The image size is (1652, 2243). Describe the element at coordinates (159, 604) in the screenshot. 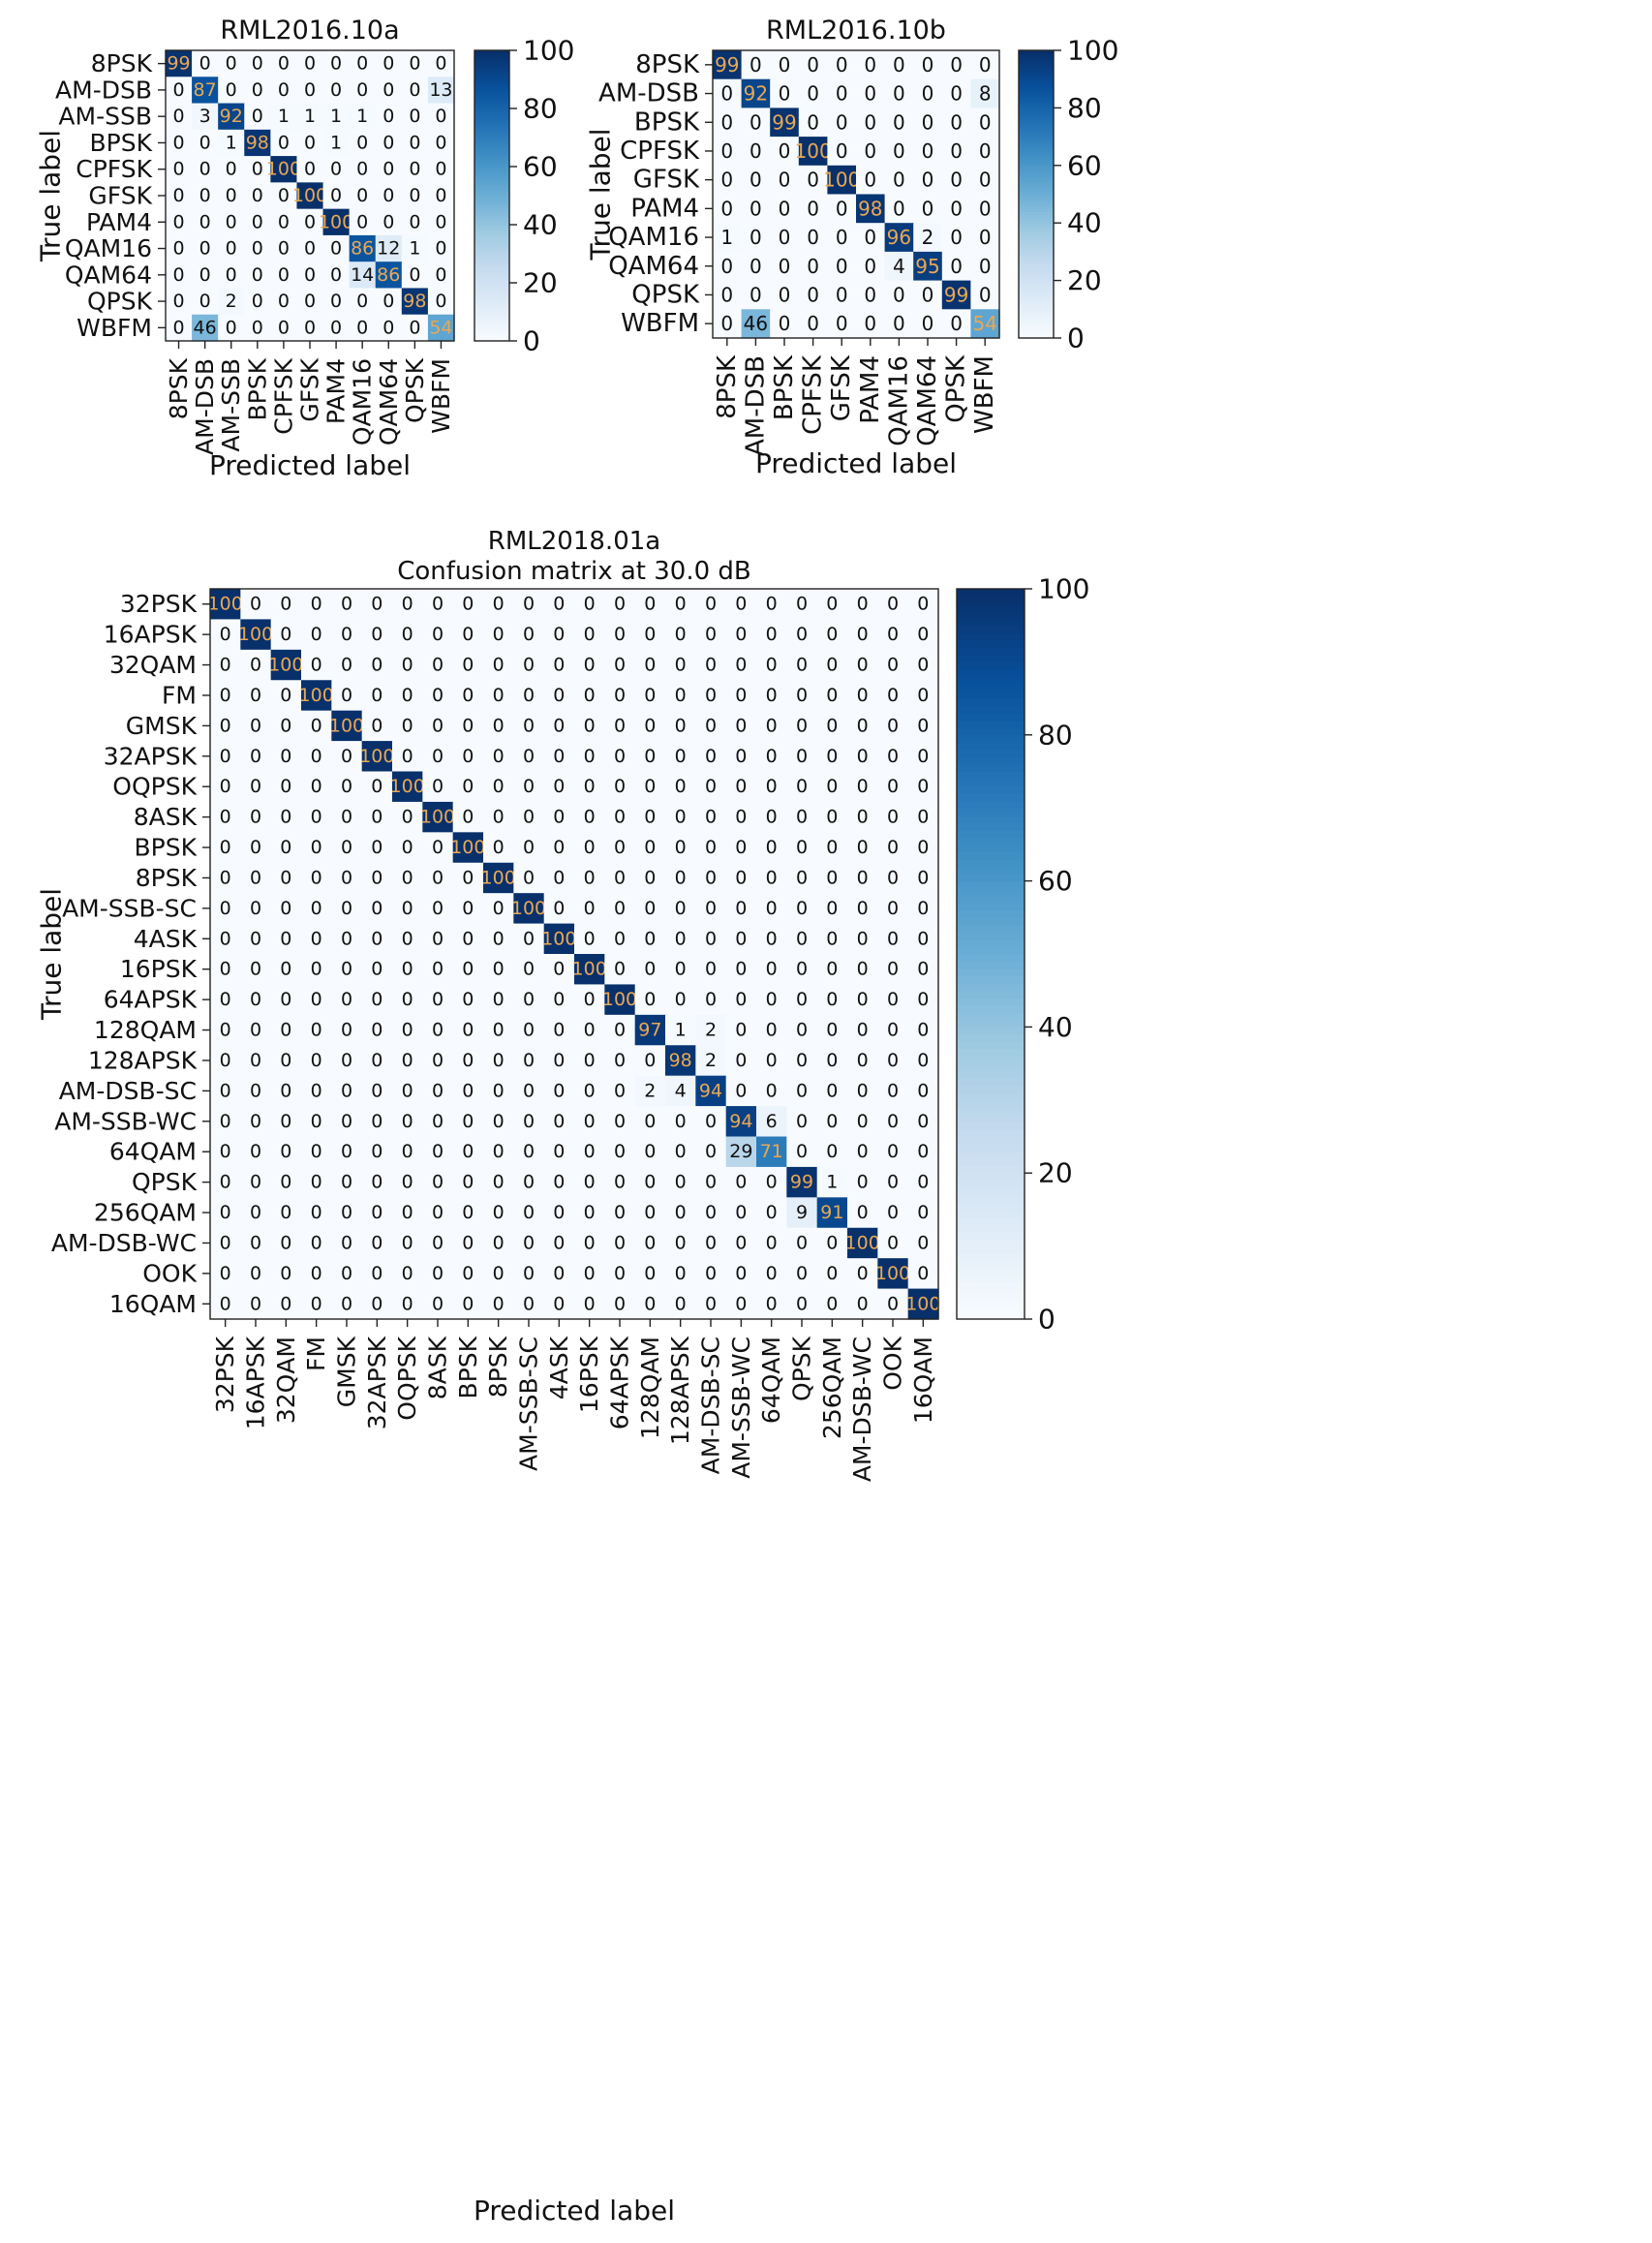

I see `y-tick-label: 32PSK` at that location.